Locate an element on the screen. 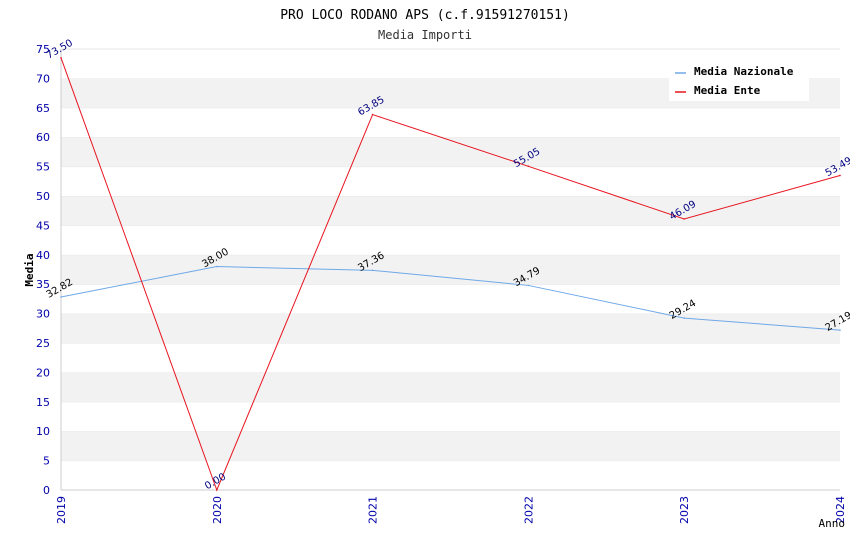 This screenshot has width=850, height=550. x-tick-label: 2021 is located at coordinates (373, 510).